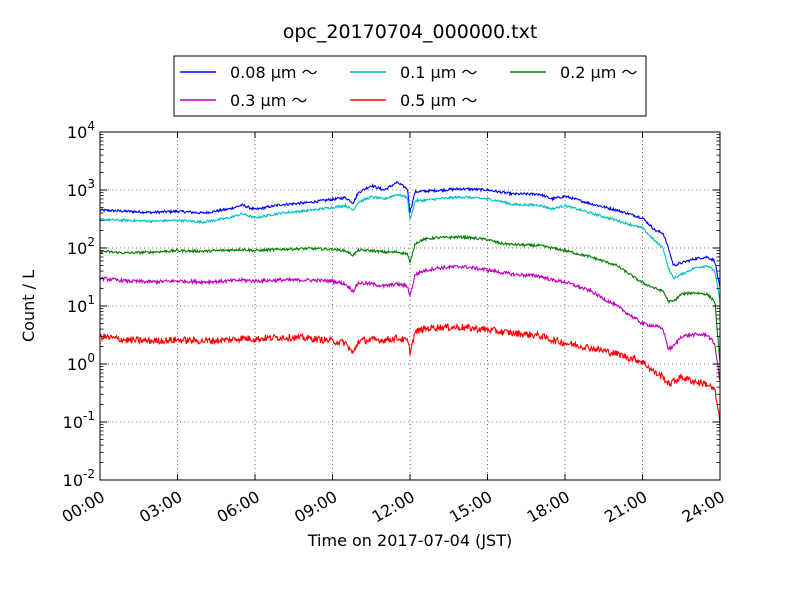 Image resolution: width=800 pixels, height=600 pixels. Describe the element at coordinates (83, 507) in the screenshot. I see `x-tick-label: 00:00` at that location.